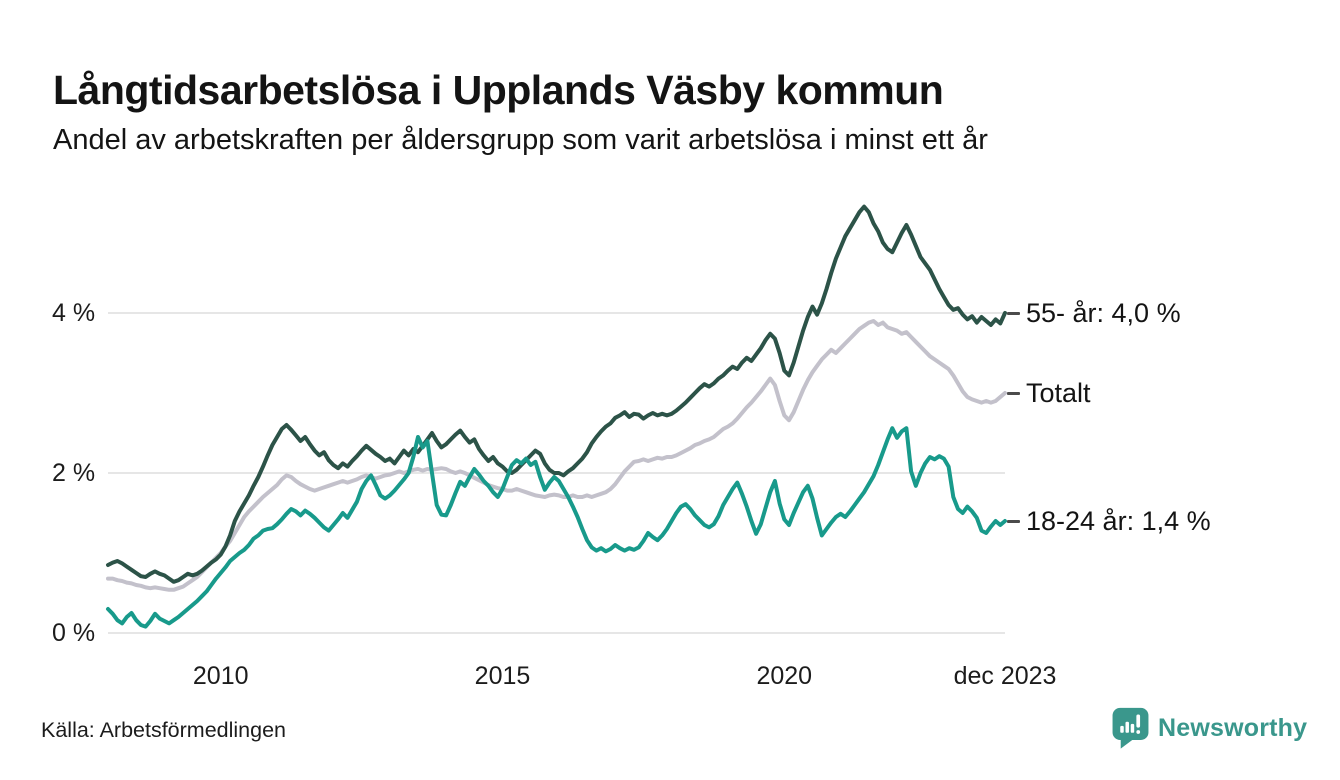  Describe the element at coordinates (74, 313) in the screenshot. I see `y-axis-tick-label: 4 %` at that location.